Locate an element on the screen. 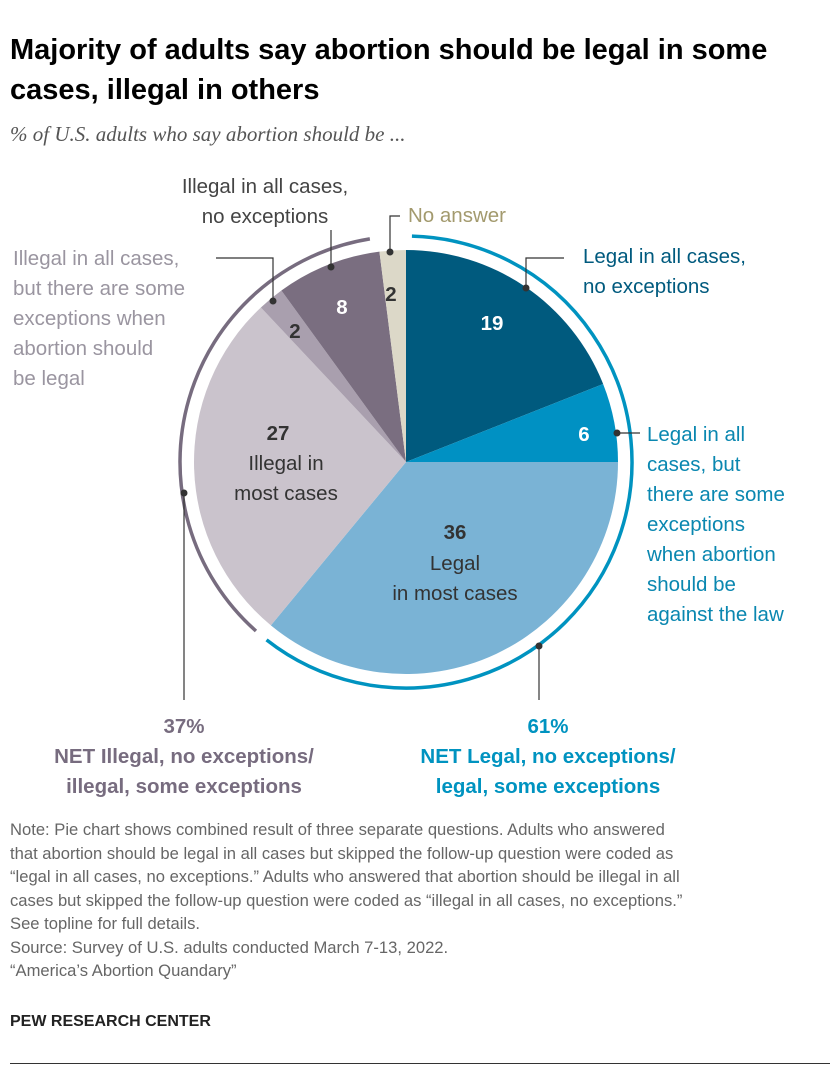  label-line: there are some is located at coordinates (716, 494).